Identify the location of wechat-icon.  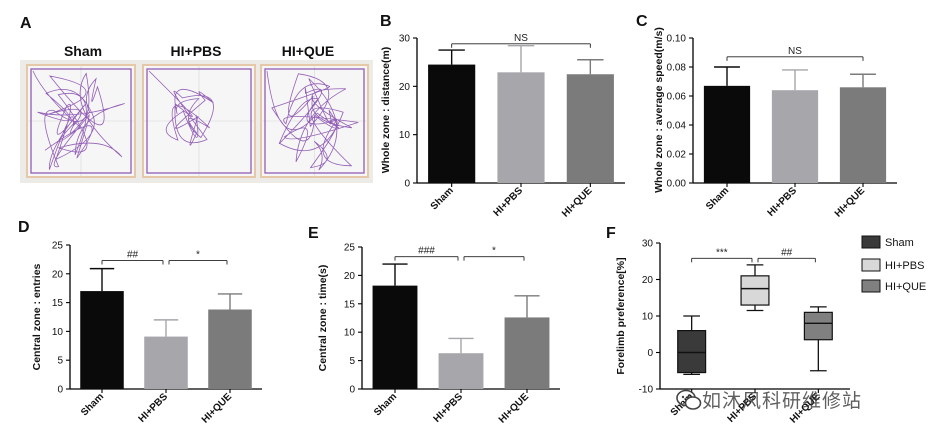
(689, 399).